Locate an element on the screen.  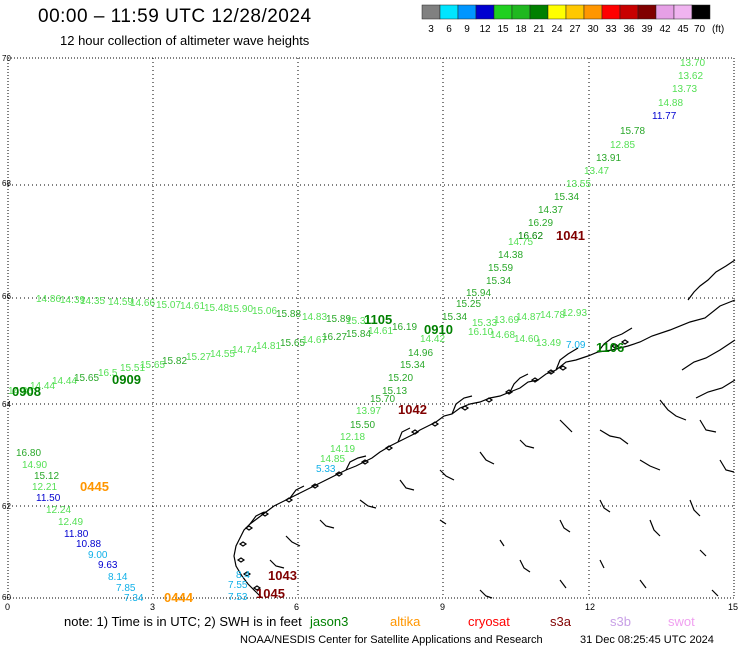
wave-height-reading: 15.12 is located at coordinates (46, 476).